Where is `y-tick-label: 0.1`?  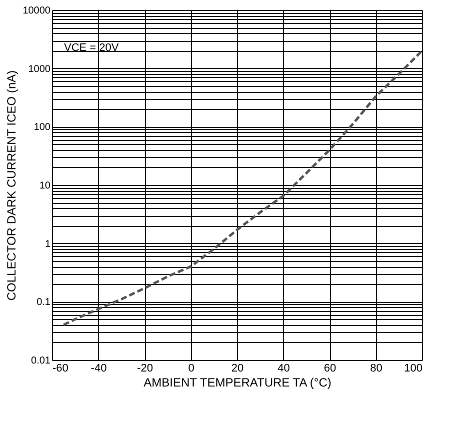
y-tick-label: 0.1 is located at coordinates (43, 302).